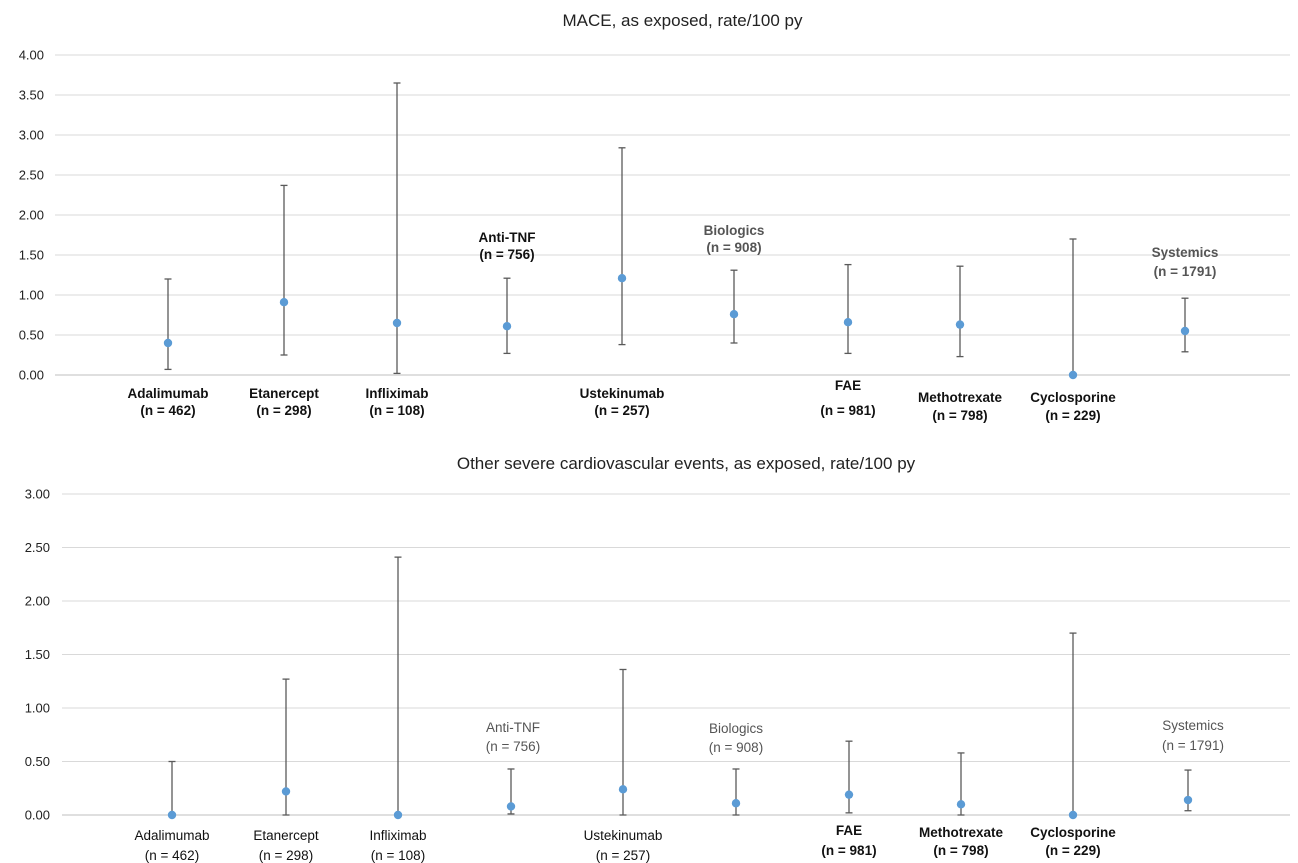 The image size is (1298, 863). What do you see at coordinates (31, 55) in the screenshot?
I see `y-tick-label: 4.00` at bounding box center [31, 55].